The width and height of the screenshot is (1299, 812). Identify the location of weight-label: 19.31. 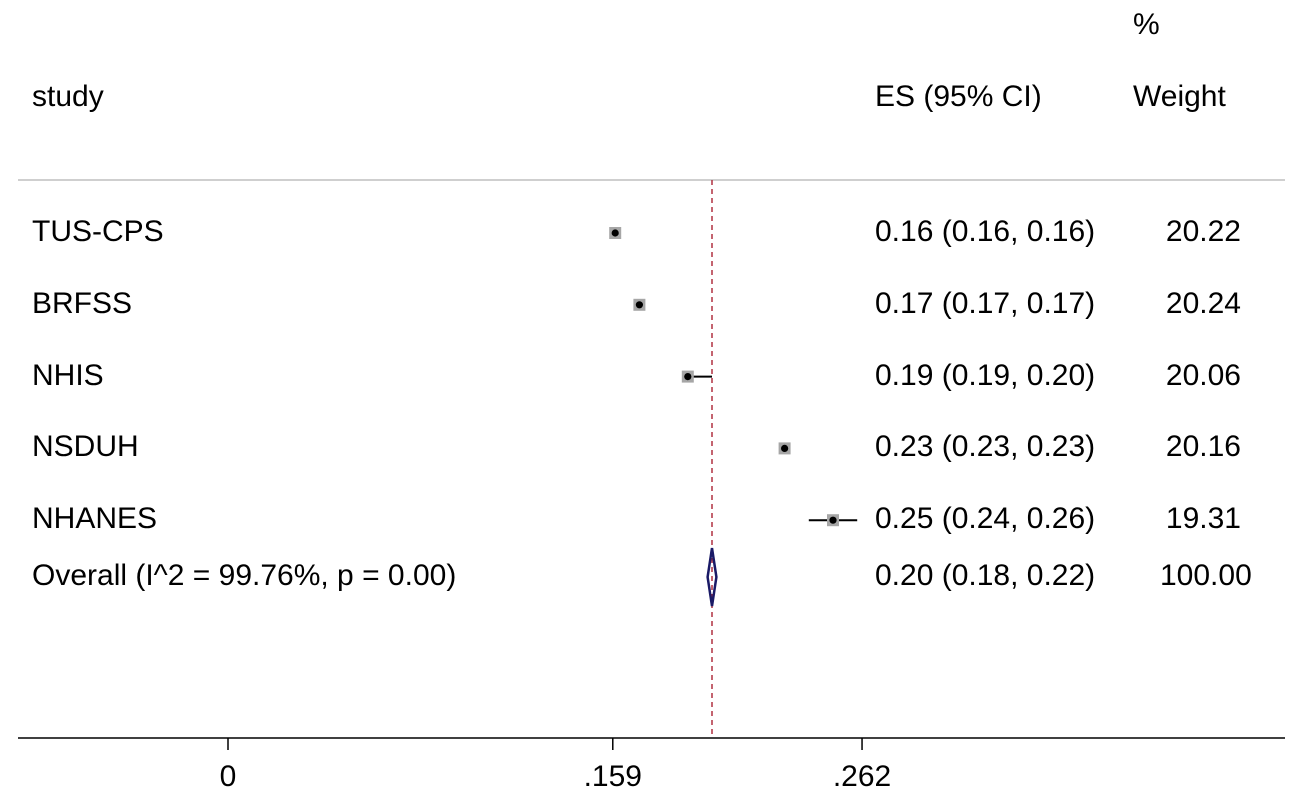
(1203, 519).